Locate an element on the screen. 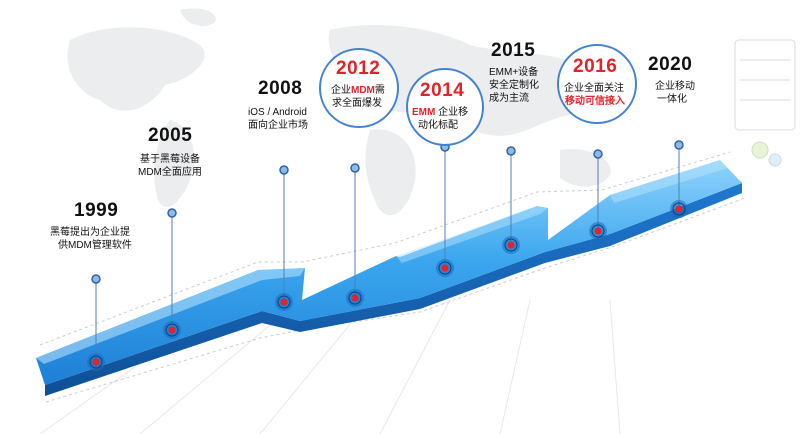 The height and width of the screenshot is (434, 800). background-decoration is located at coordinates (765, 103).